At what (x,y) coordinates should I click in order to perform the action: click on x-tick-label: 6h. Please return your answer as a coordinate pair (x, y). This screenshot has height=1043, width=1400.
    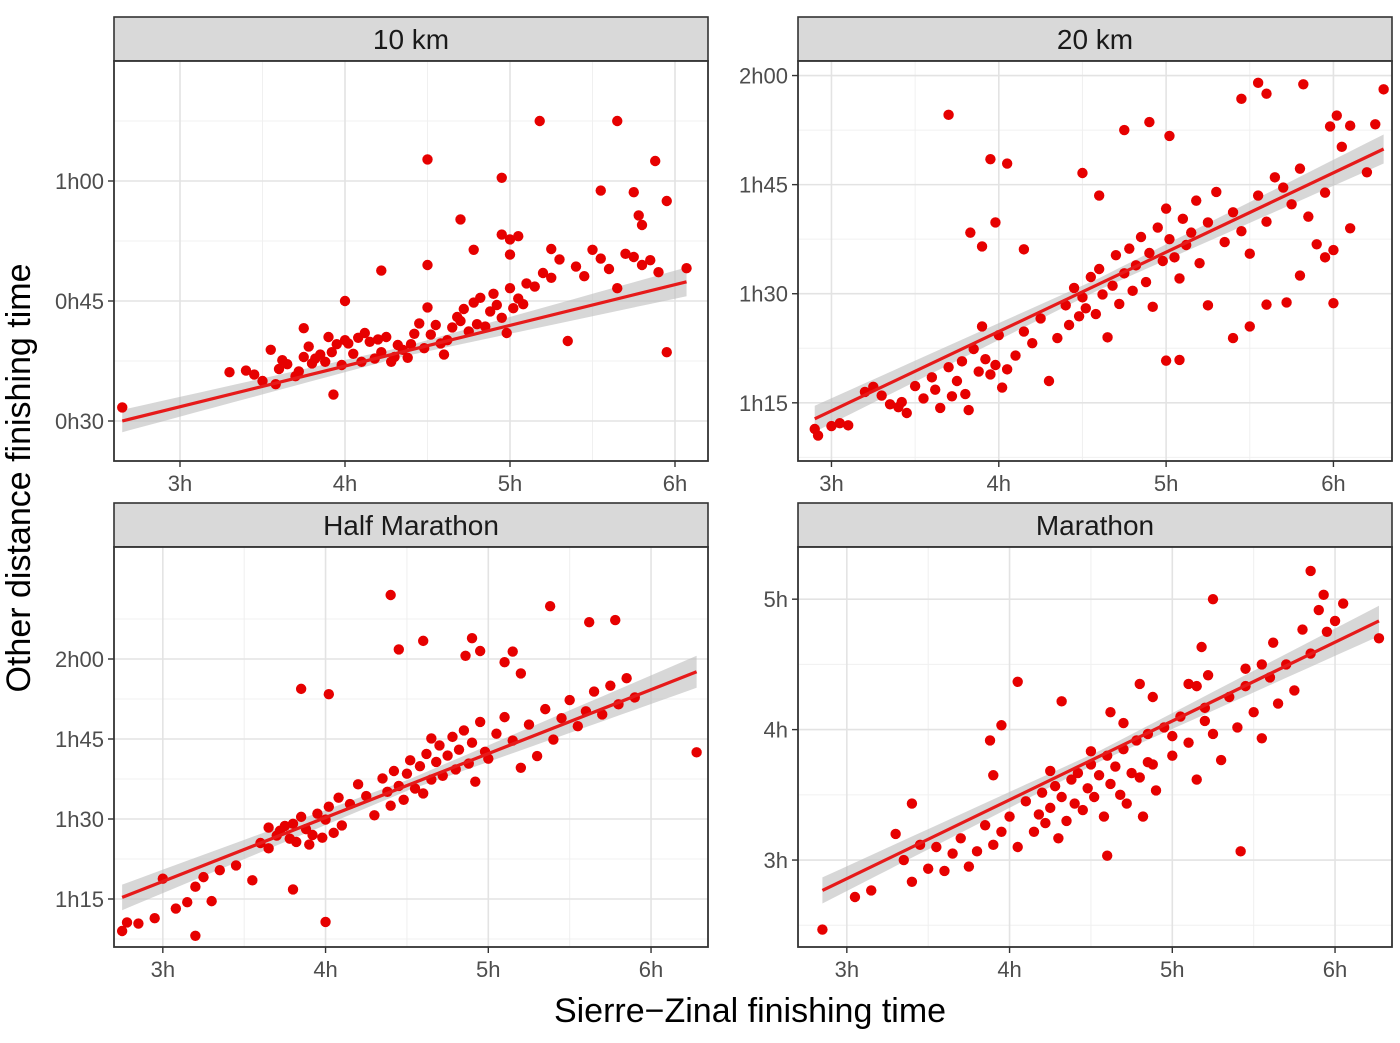
    Looking at the image, I should click on (675, 483).